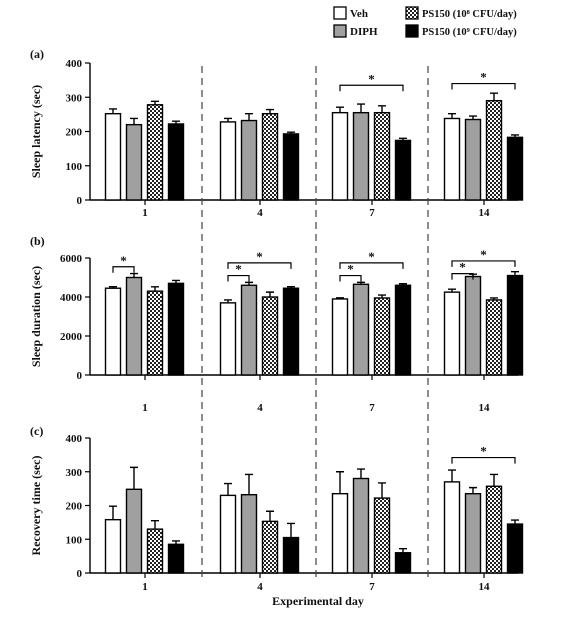 This screenshot has height=619, width=567. Describe the element at coordinates (485, 408) in the screenshot. I see `x-tick-label-b-3: 14` at that location.